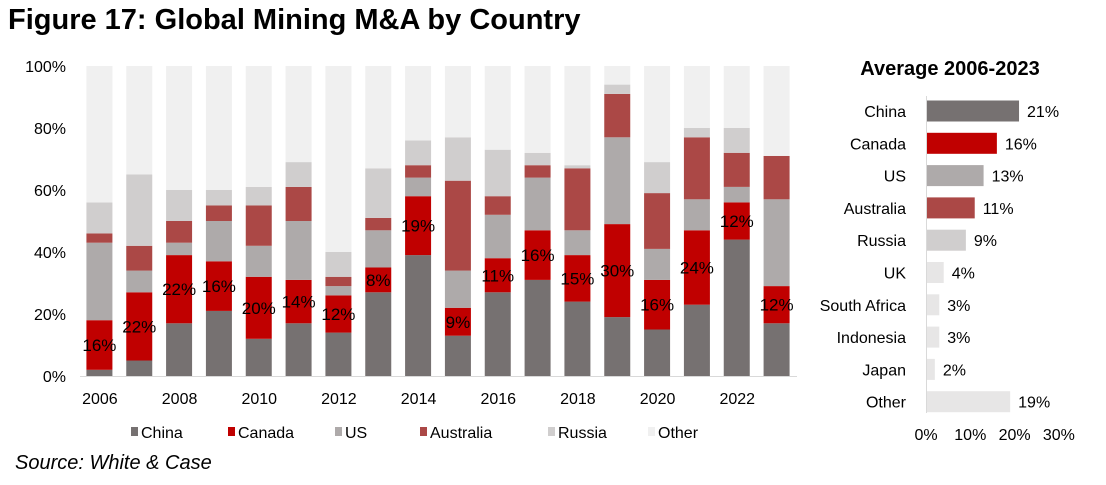 This screenshot has height=485, width=1106. I want to click on bar-segment-russia-2019, so click(617, 89).